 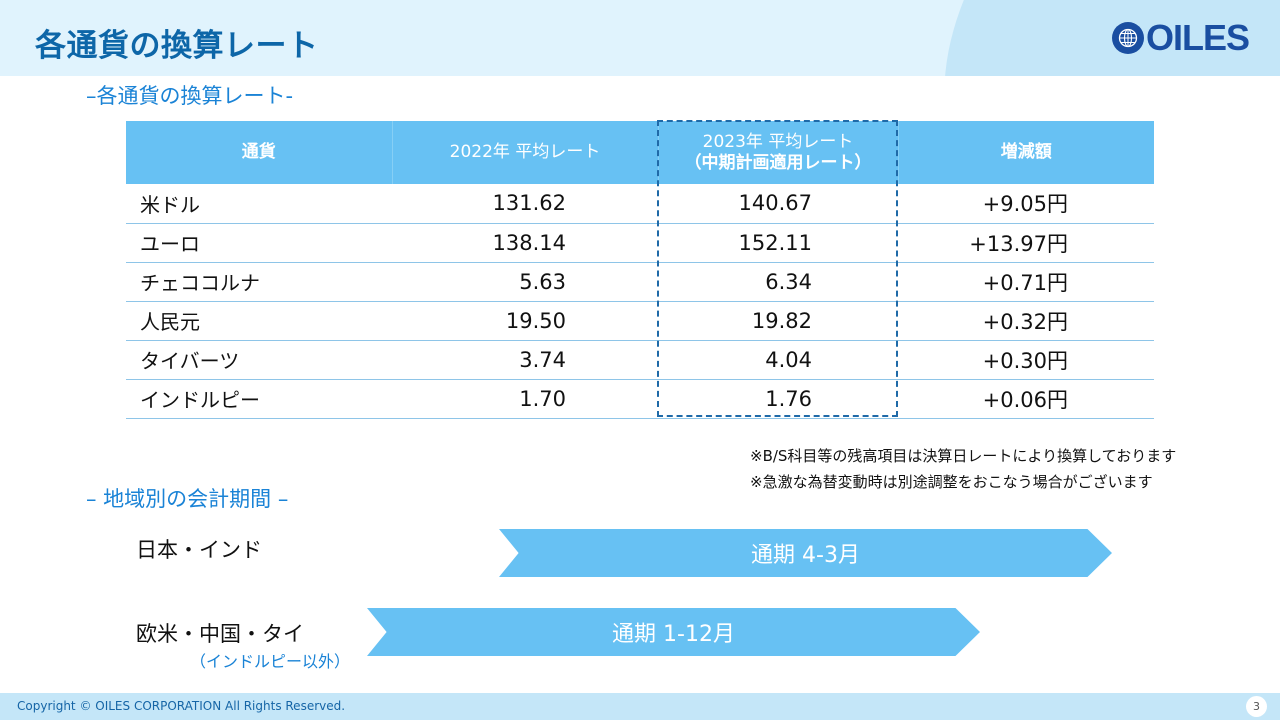 What do you see at coordinates (805, 555) in the screenshot?
I see `period-label: 通期 4-3月` at bounding box center [805, 555].